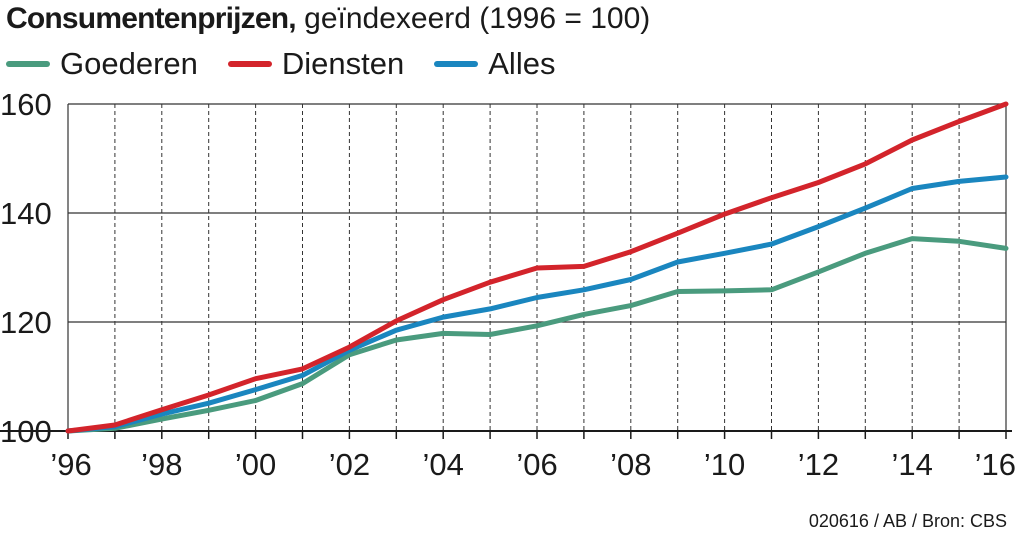  Describe the element at coordinates (26, 431) in the screenshot. I see `y-tick-label: 100` at that location.